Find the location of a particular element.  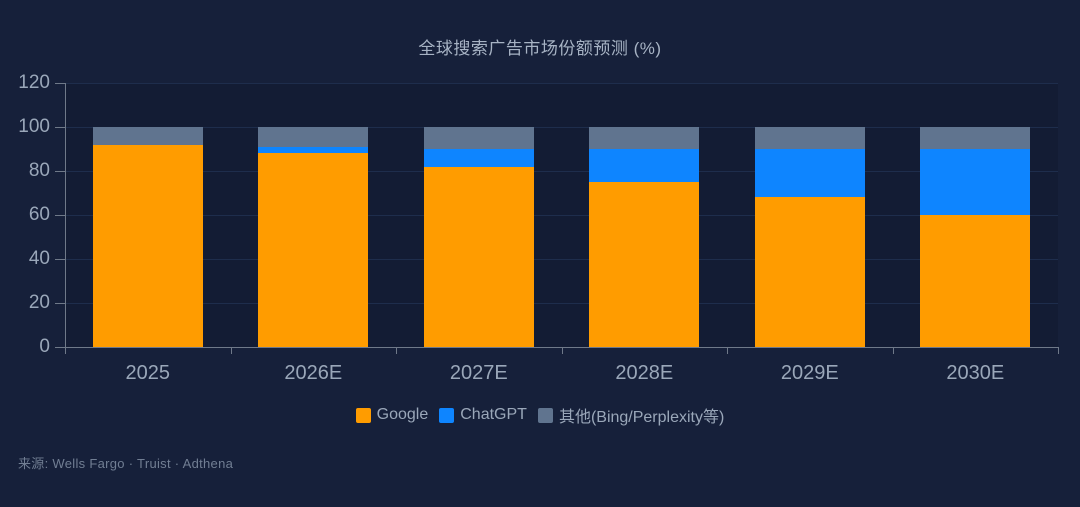

legend-item-chatgpt: ChatGPT is located at coordinates (483, 415).